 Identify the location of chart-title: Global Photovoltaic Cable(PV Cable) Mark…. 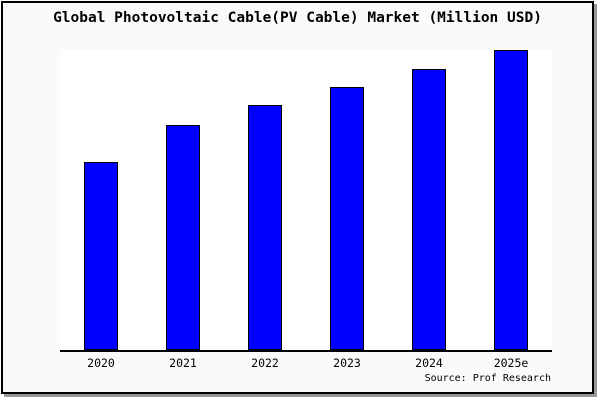
(297, 18).